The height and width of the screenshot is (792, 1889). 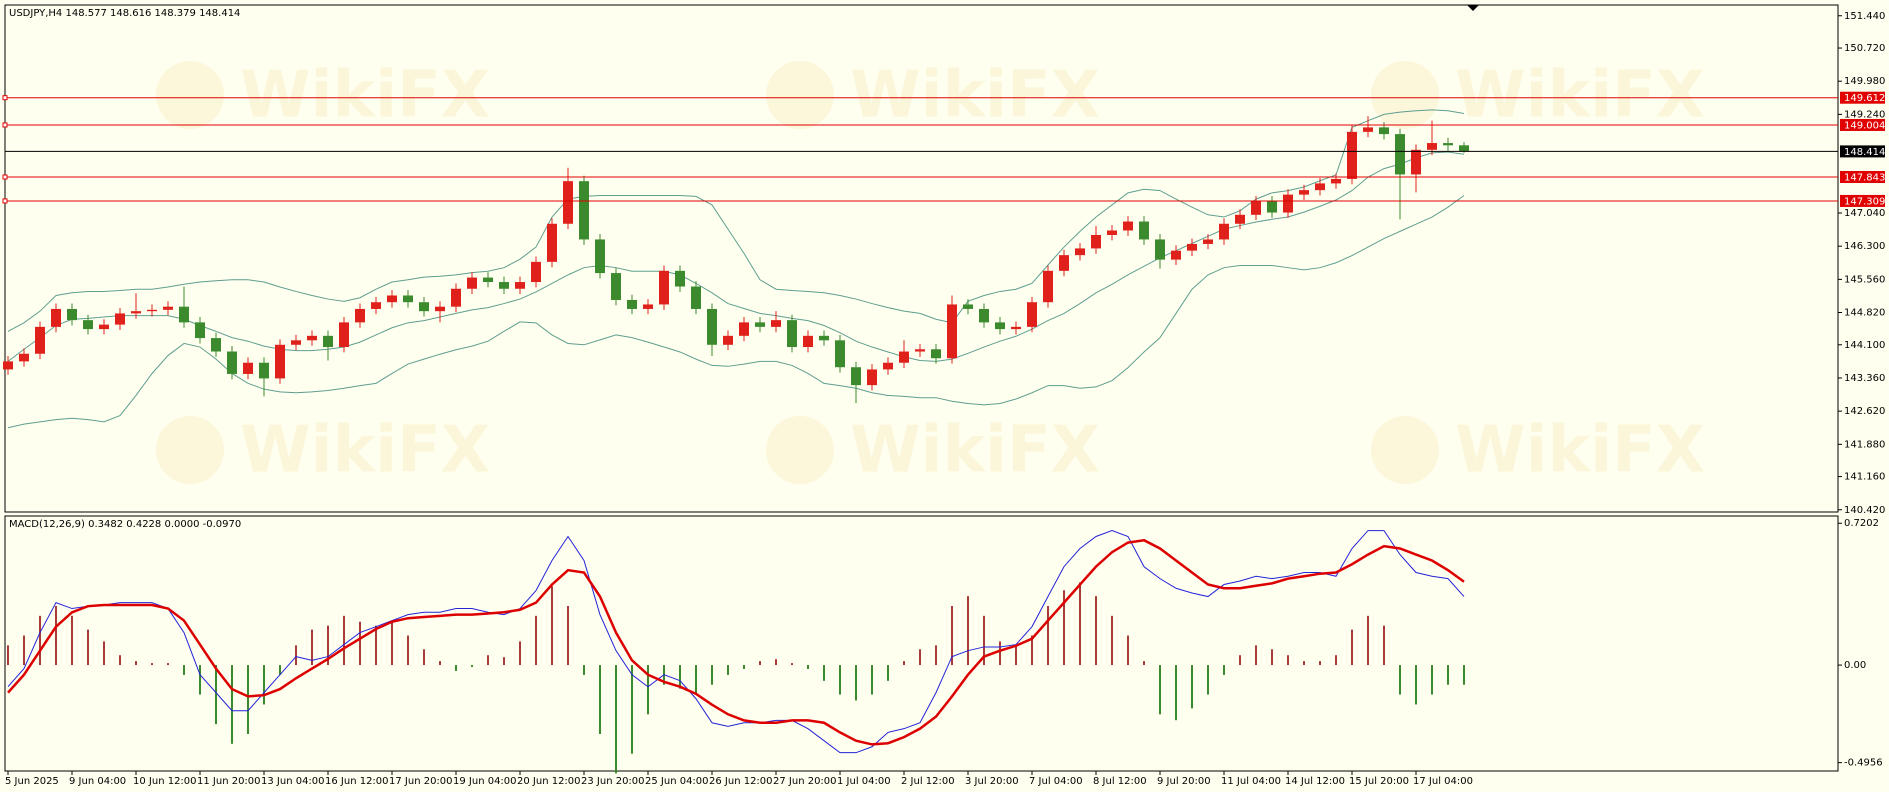 I want to click on y-tick-label: 0.7202, so click(x=1861, y=523).